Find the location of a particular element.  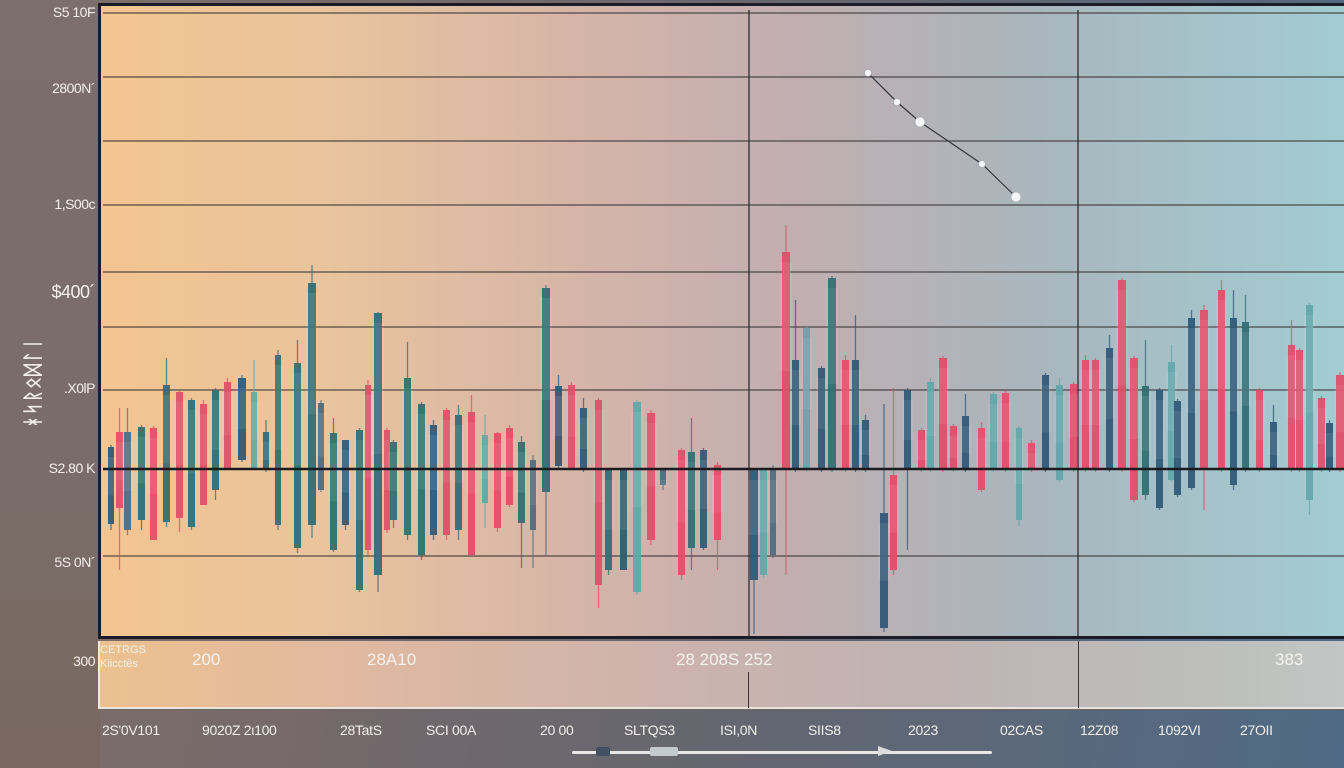

x-tick-label: 12Z08 is located at coordinates (1099, 730).